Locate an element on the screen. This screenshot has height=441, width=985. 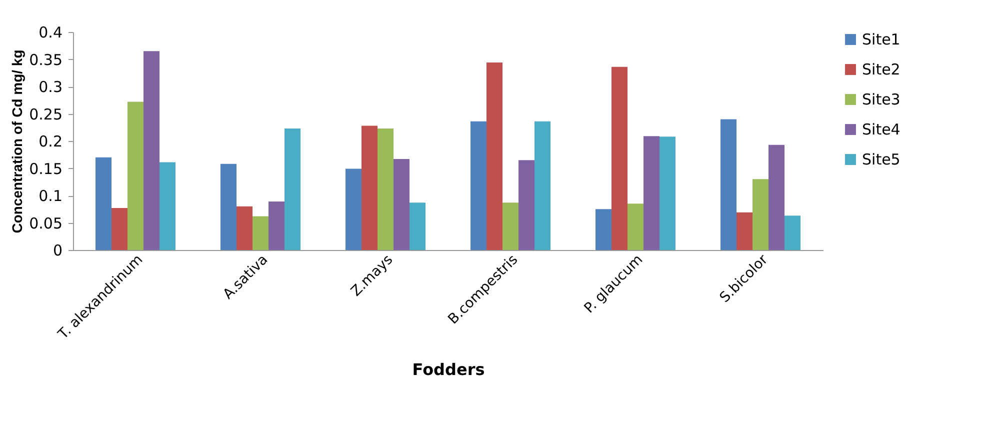
legend-label: Site1 is located at coordinates (881, 39).